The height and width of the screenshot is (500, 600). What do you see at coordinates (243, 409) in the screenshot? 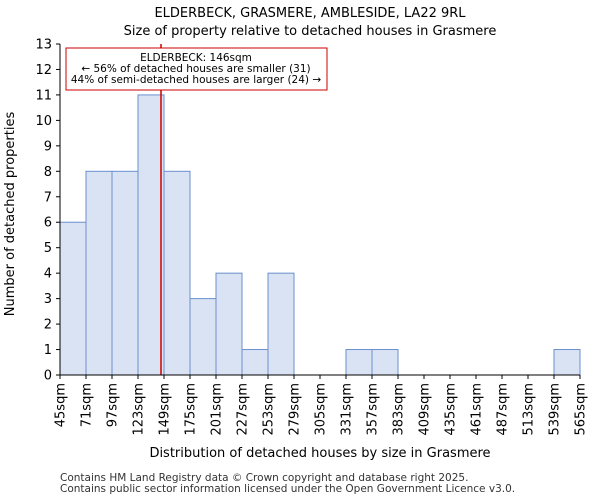
I see `x-tick-label: 227sqm` at bounding box center [243, 409].